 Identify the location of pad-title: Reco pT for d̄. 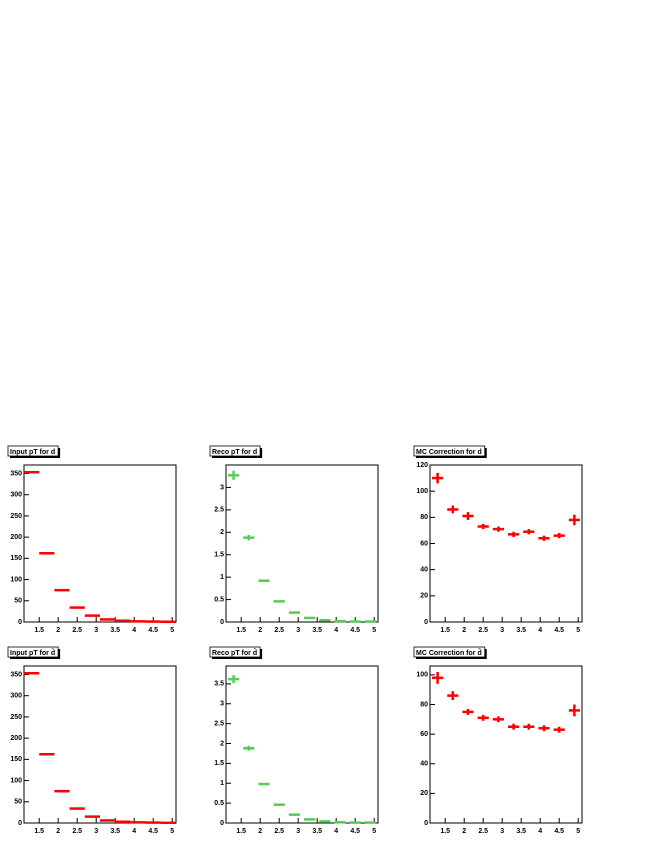
(234, 652).